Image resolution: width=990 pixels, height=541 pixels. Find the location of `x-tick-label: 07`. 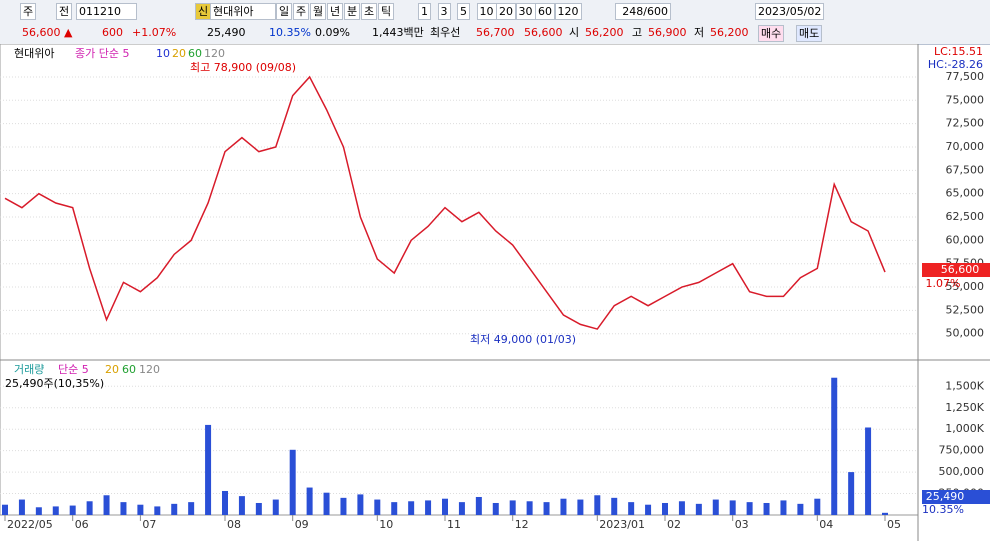

x-tick-label: 07 is located at coordinates (149, 524).